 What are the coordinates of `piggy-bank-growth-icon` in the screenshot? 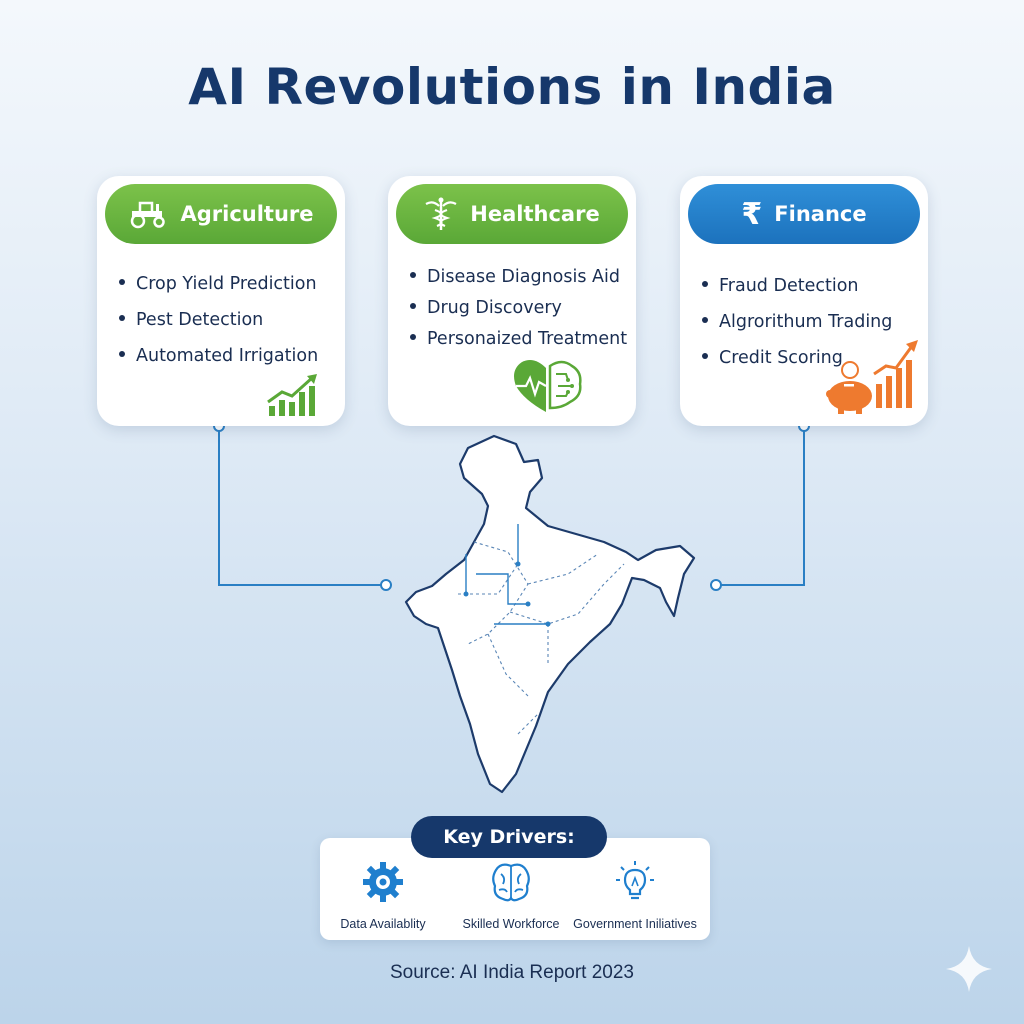 It's located at (872, 377).